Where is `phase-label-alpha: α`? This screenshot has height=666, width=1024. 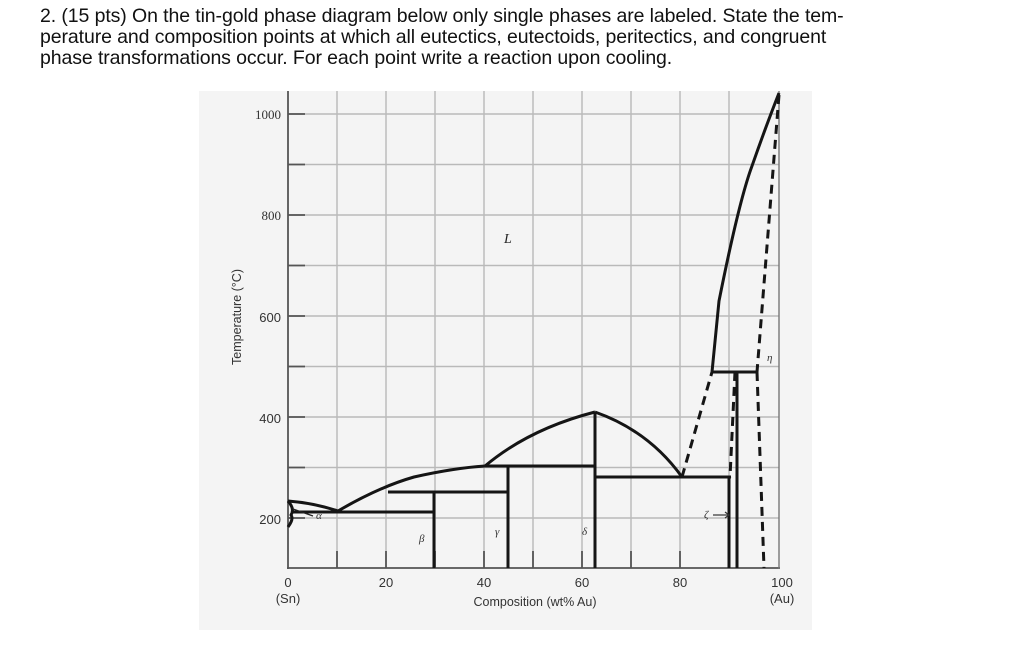 phase-label-alpha: α is located at coordinates (319, 516).